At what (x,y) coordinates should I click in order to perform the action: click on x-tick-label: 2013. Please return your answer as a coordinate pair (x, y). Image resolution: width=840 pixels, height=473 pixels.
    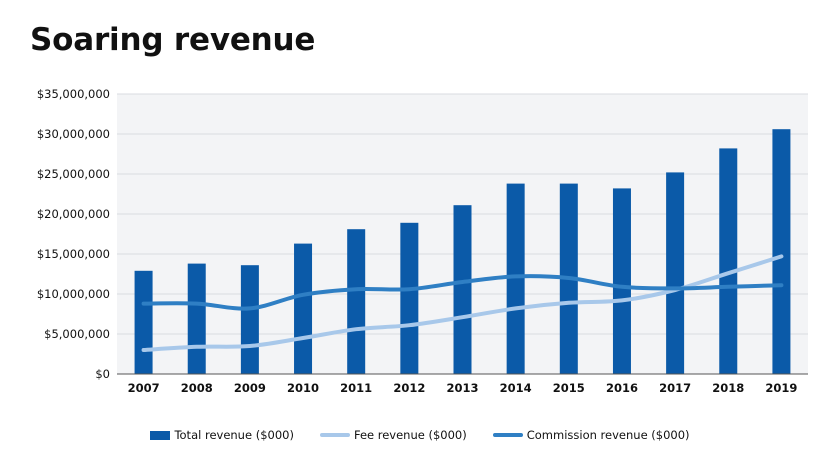
    Looking at the image, I should click on (462, 388).